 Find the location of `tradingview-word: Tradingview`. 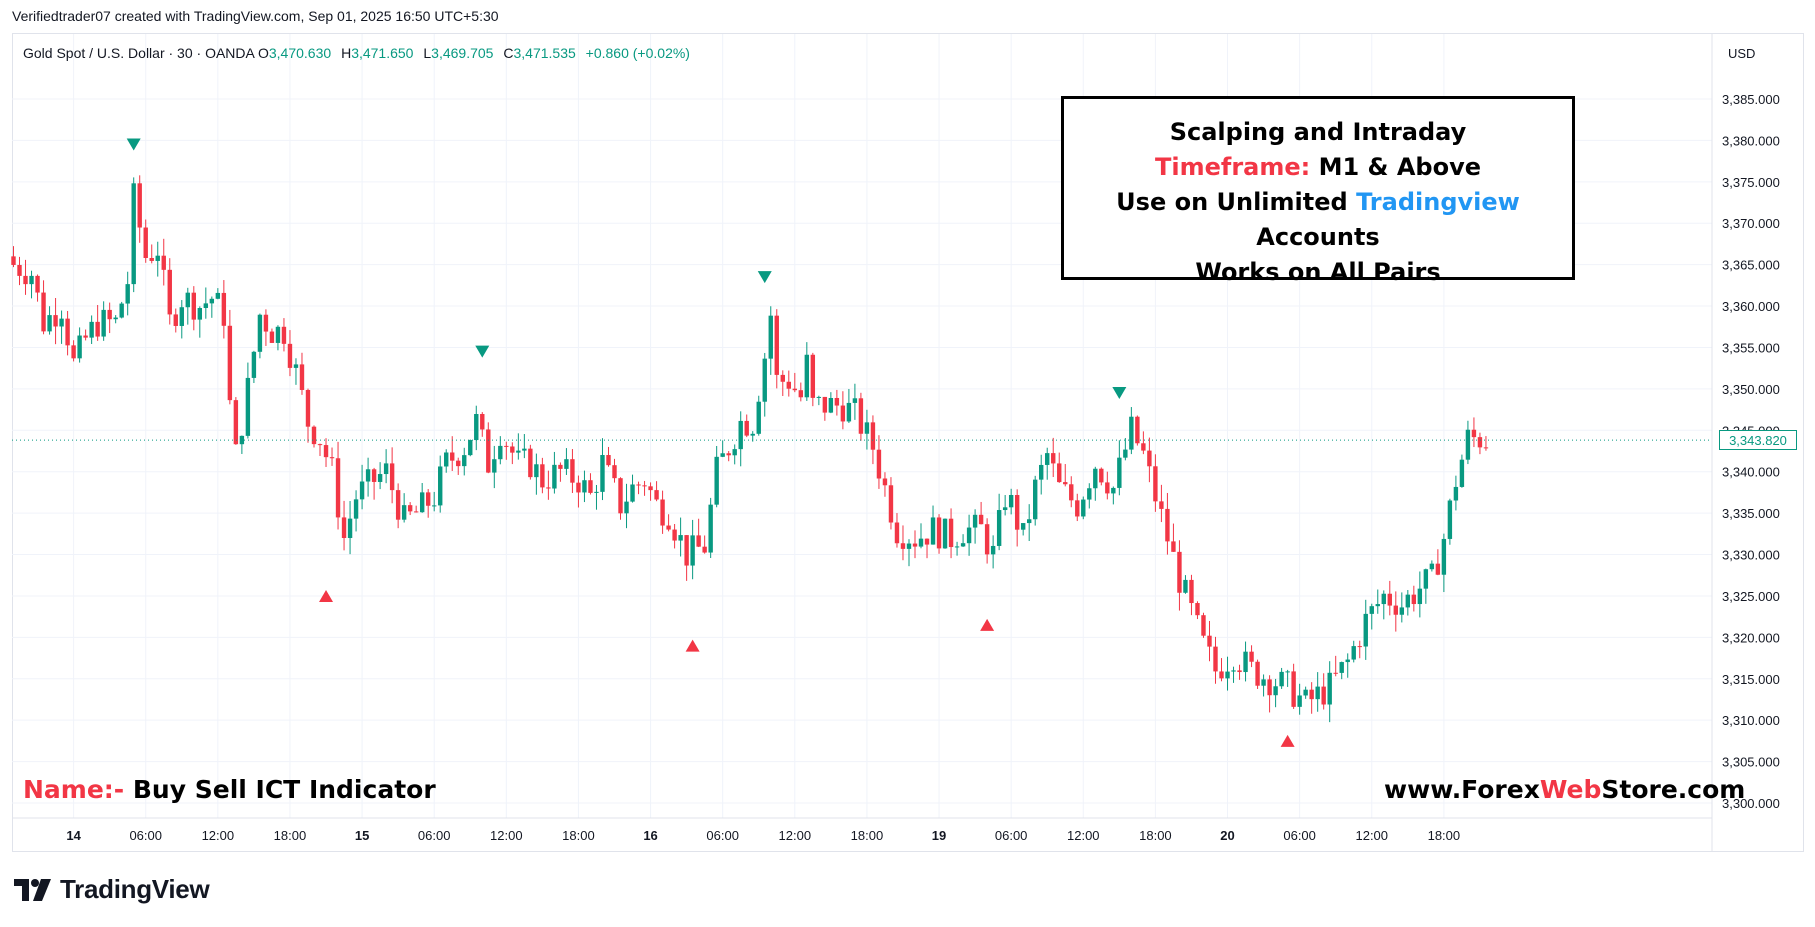

tradingview-word: Tradingview is located at coordinates (1438, 202).